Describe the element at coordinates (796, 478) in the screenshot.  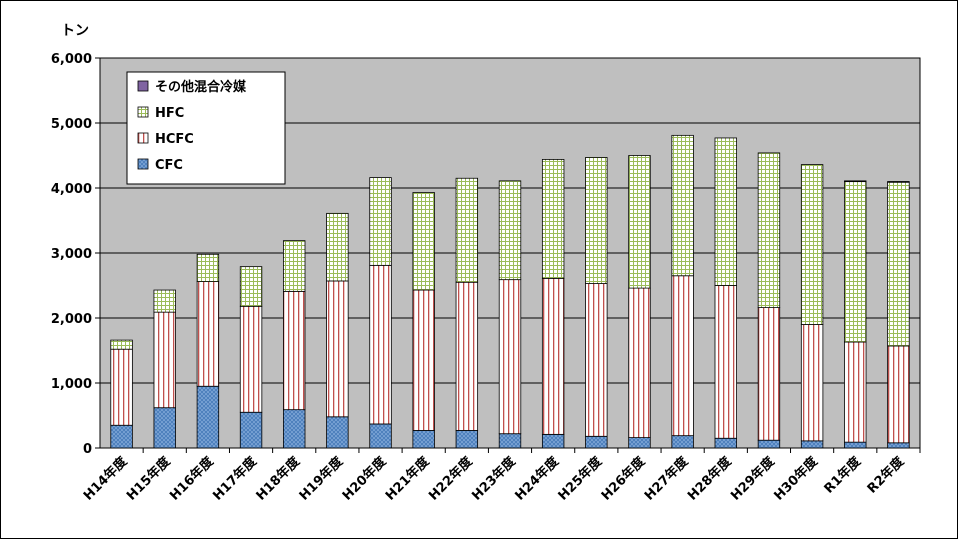
I see `x-tick-label: H30年度` at that location.